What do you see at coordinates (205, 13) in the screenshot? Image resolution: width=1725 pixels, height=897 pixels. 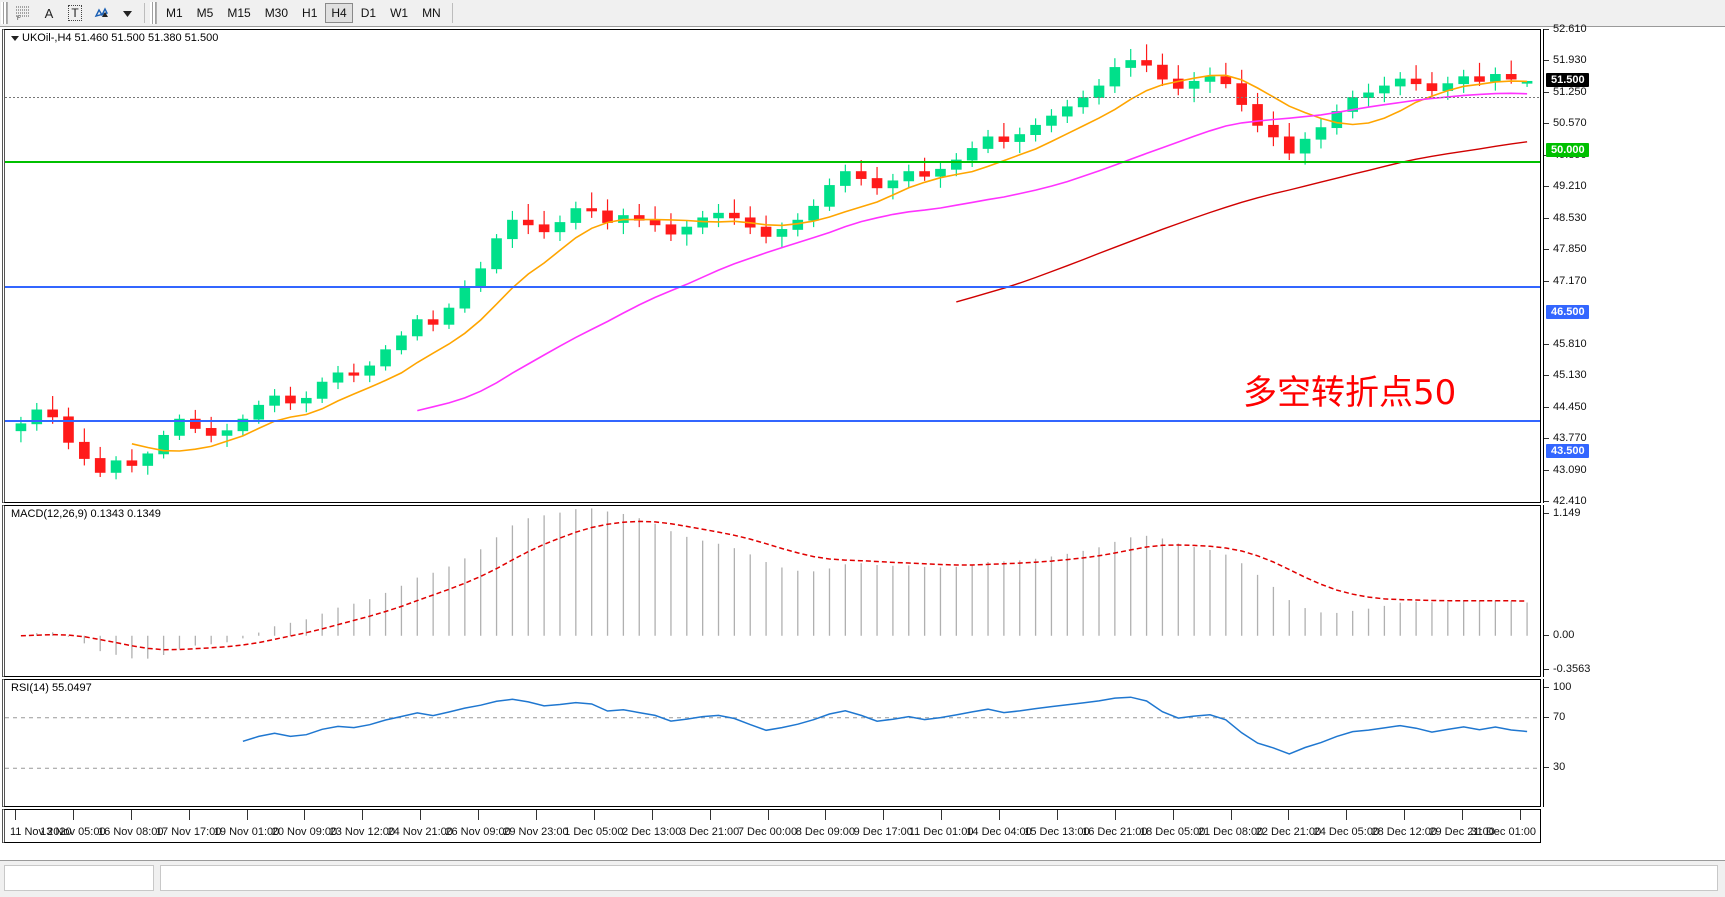 I see `timeframe-m5: M5` at bounding box center [205, 13].